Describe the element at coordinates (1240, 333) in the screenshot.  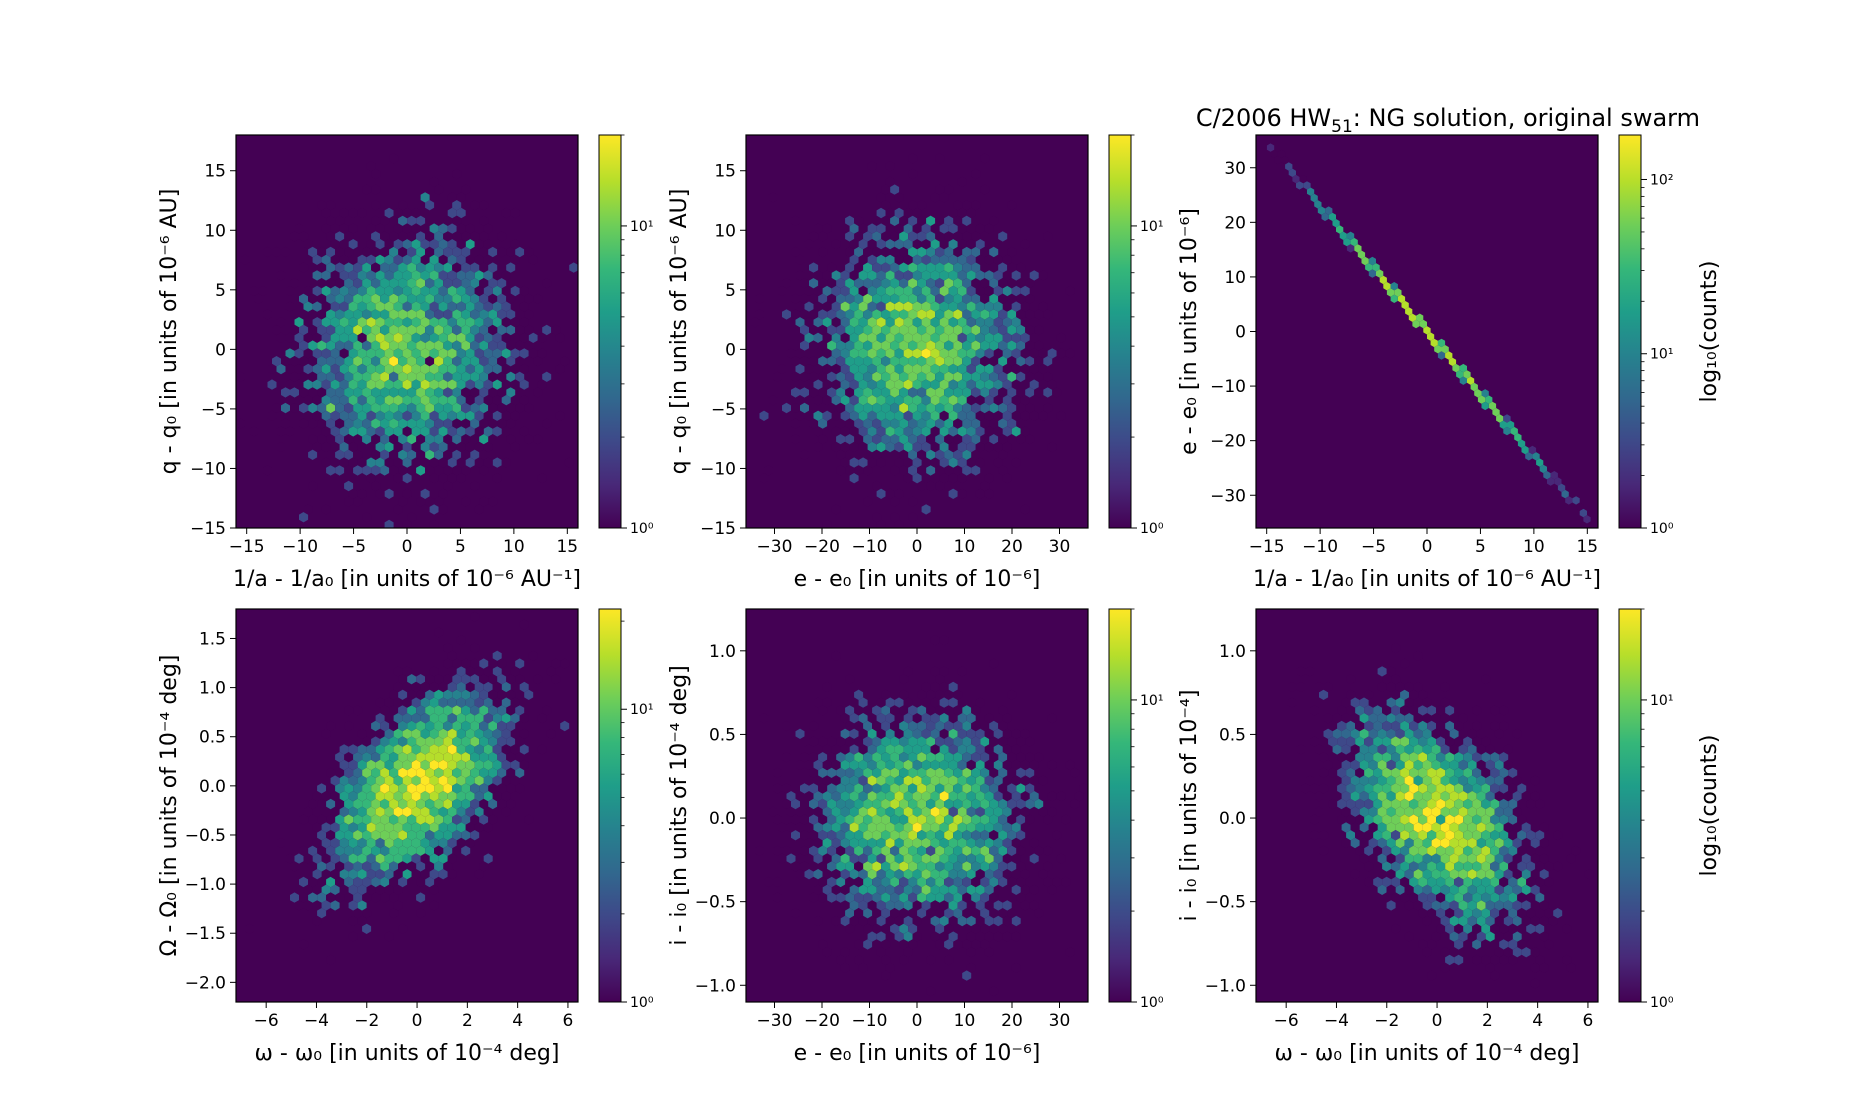
I see `y-tick-label: 0` at that location.